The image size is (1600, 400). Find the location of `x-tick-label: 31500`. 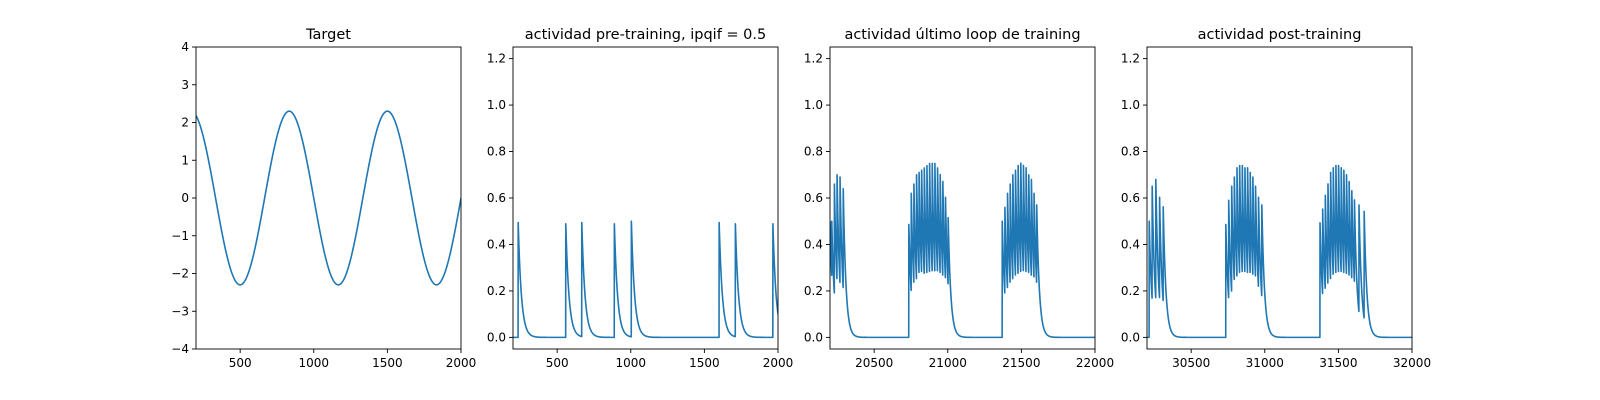

x-tick-label: 31500 is located at coordinates (1338, 363).